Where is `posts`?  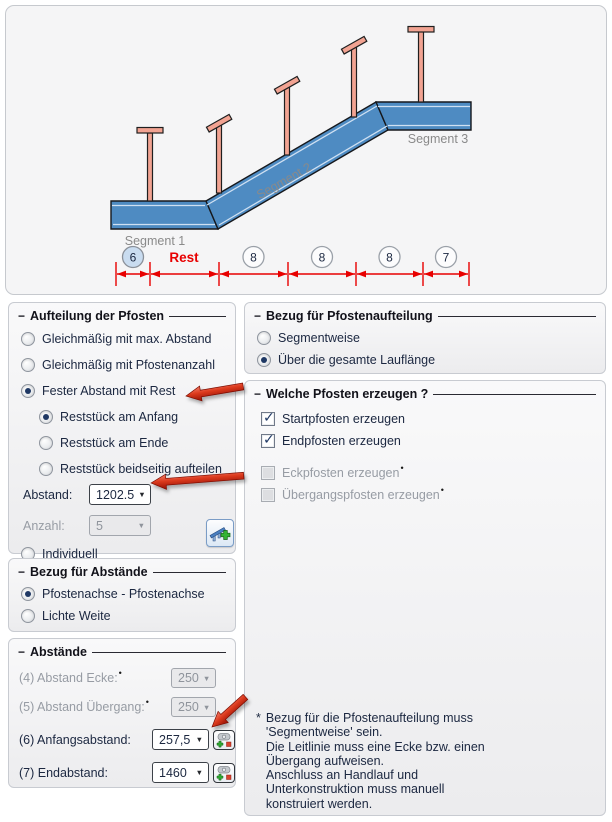 posts is located at coordinates (285, 113).